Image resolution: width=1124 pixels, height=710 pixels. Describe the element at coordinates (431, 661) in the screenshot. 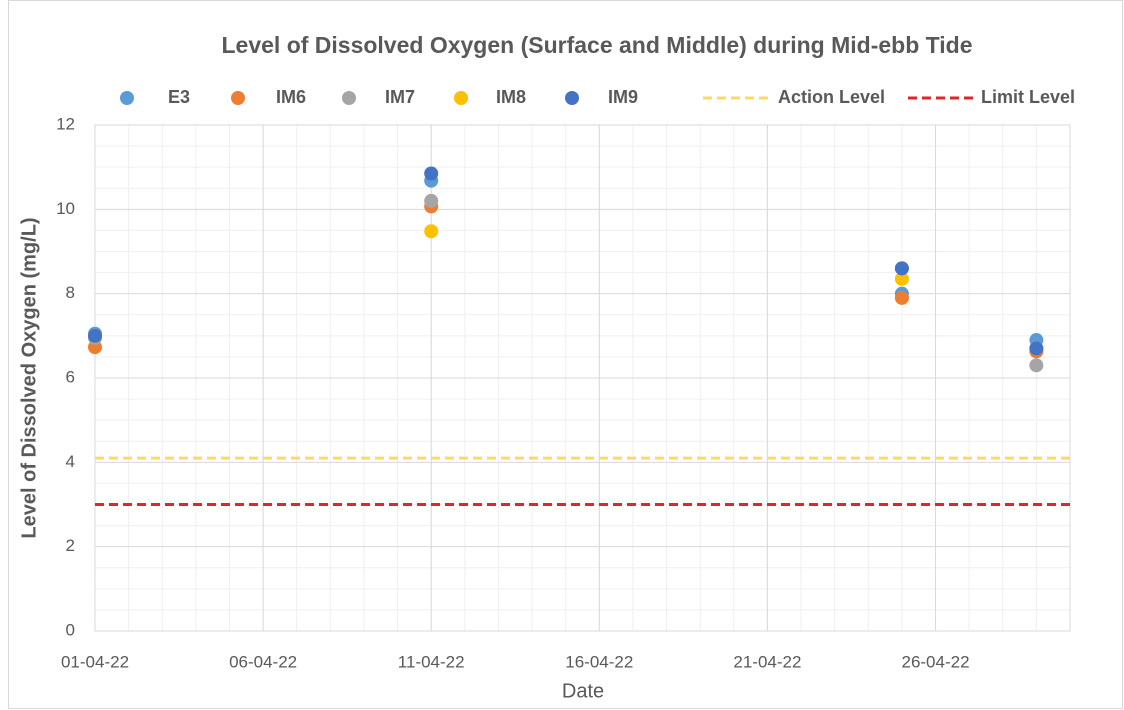

I see `x-tick-label: 11-04-22` at that location.